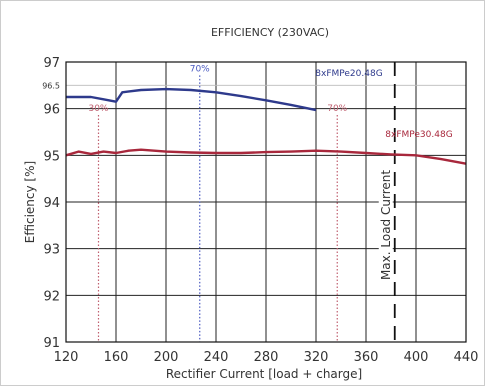 Image resolution: width=485 pixels, height=386 pixels. What do you see at coordinates (66, 357) in the screenshot?
I see `x-tick-label: 120` at bounding box center [66, 357].